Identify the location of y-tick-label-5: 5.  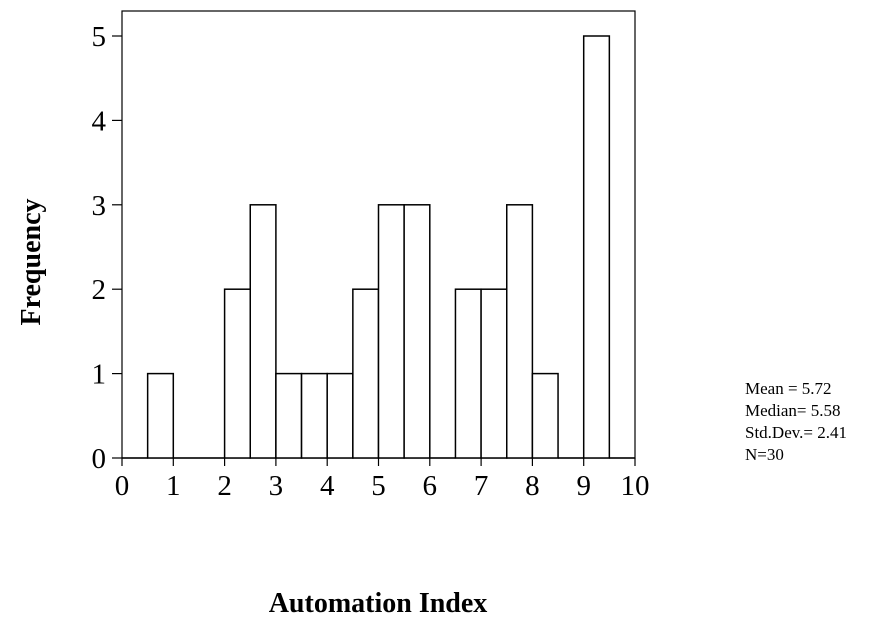
(99, 37).